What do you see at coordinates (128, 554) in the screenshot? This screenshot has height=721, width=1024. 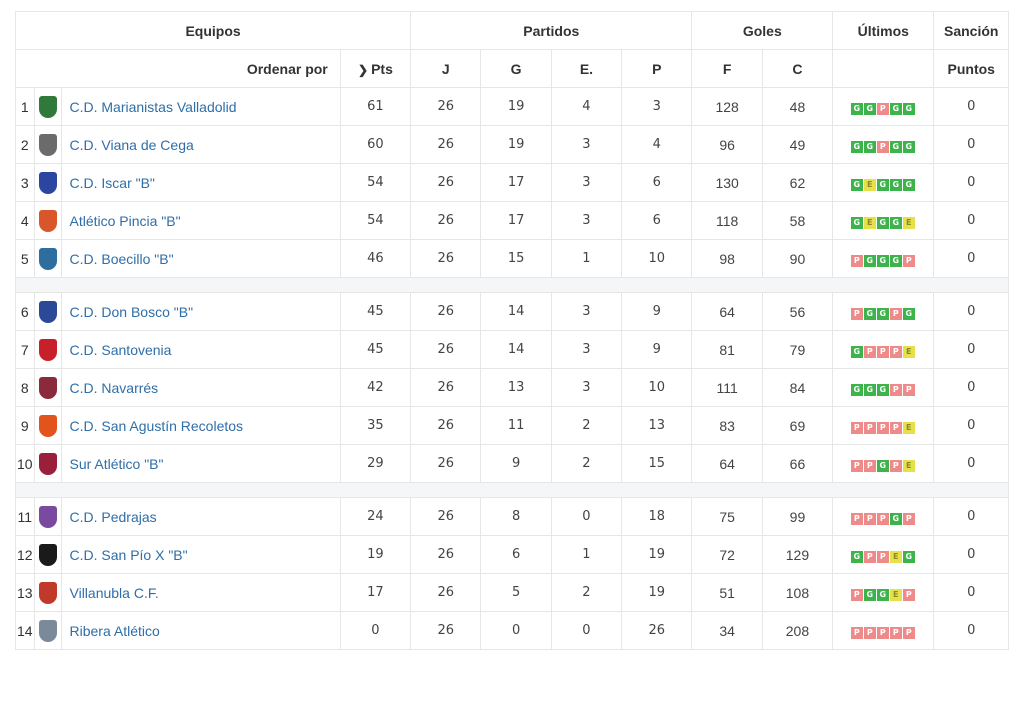 I see `team-link: C.D. San Pío X "B"` at bounding box center [128, 554].